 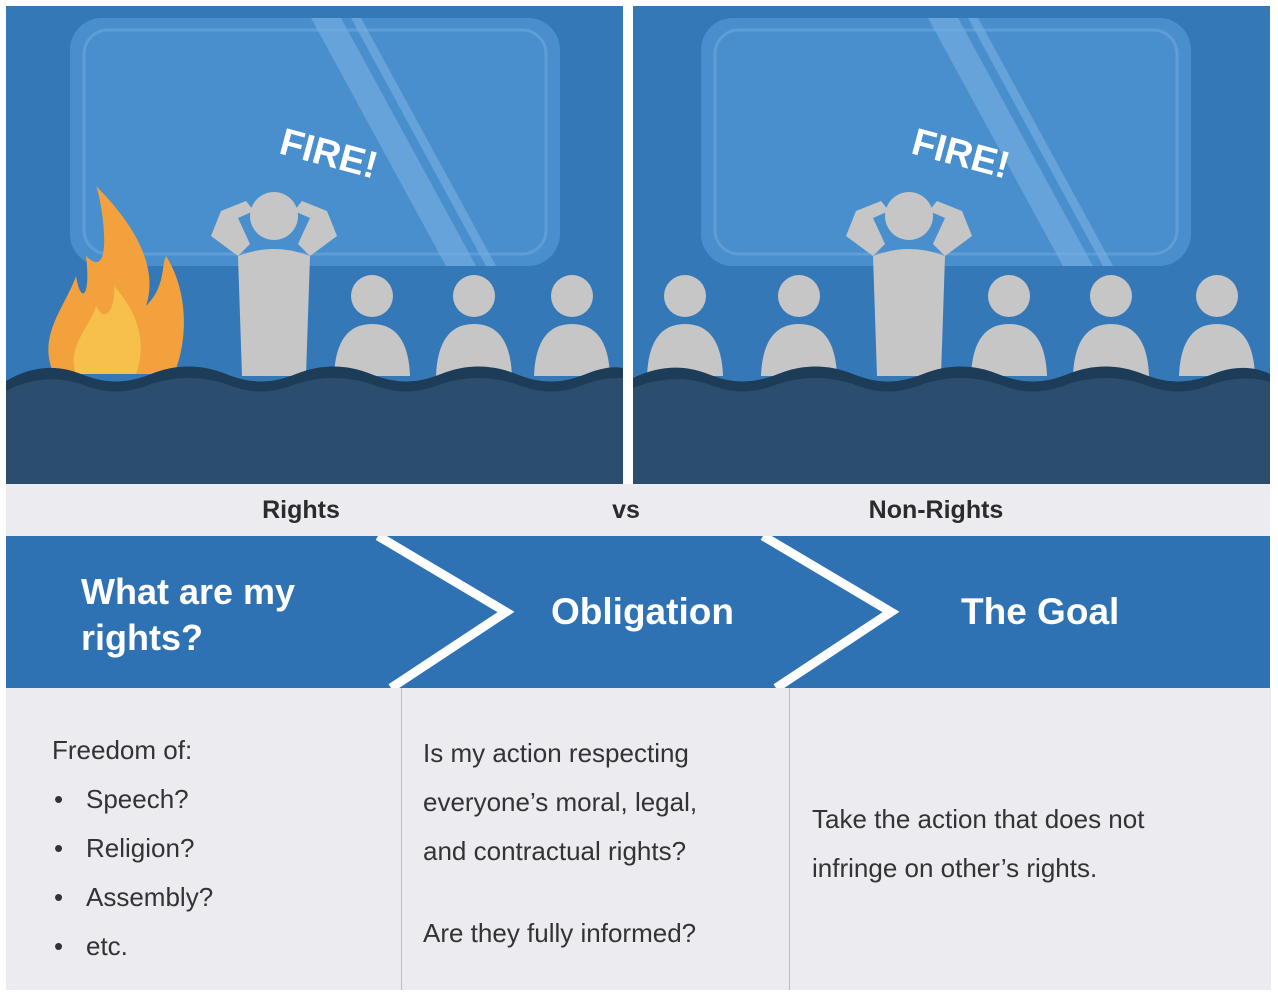 I want to click on step-goal-label: The Goal, so click(x=1040, y=611).